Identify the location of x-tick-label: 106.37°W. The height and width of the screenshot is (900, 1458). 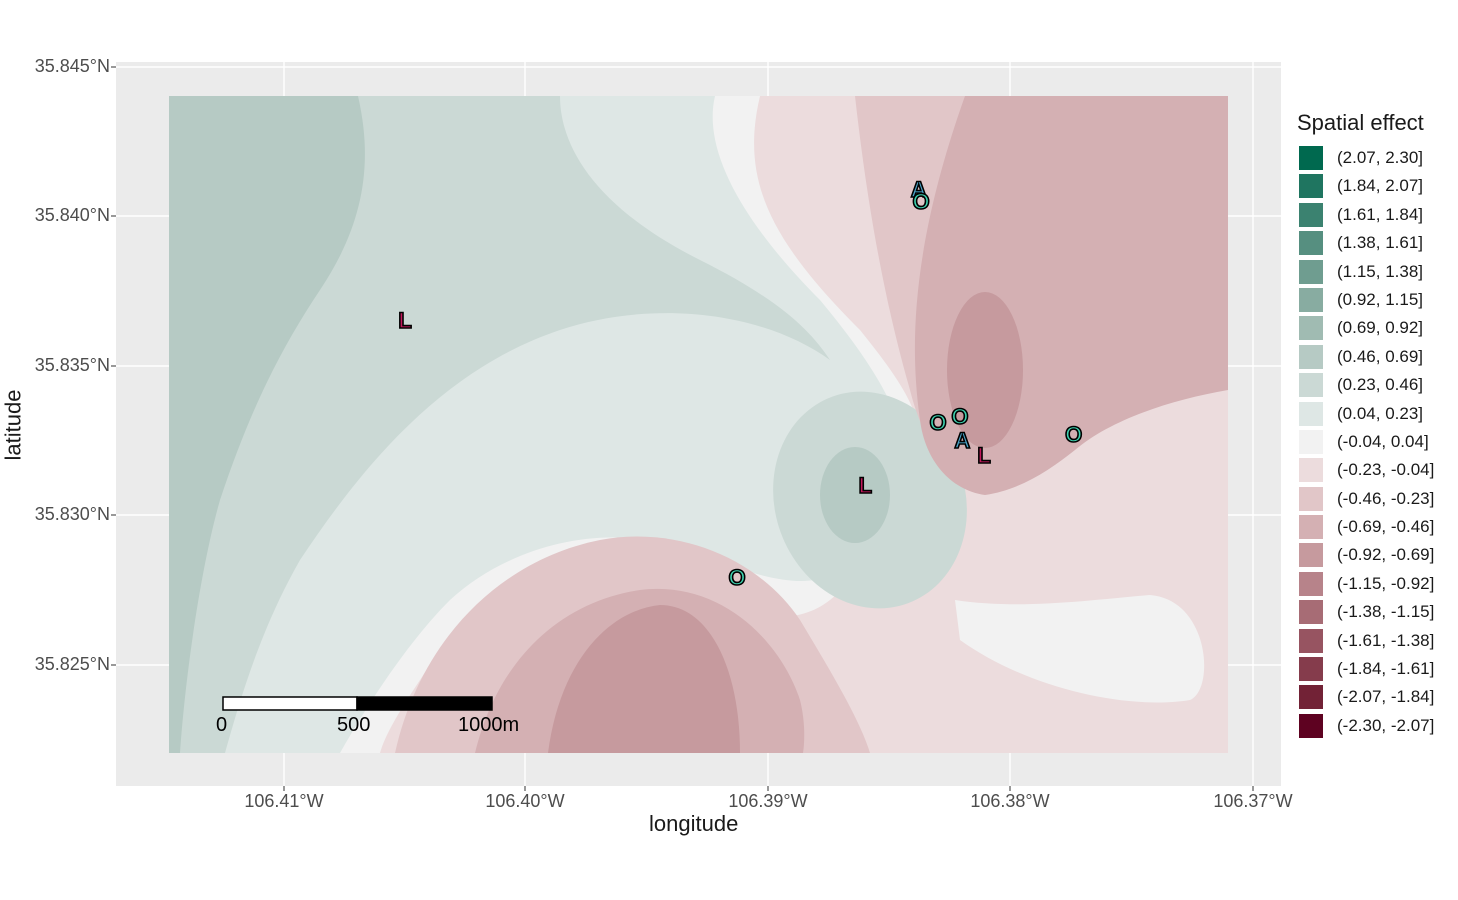
(1253, 801).